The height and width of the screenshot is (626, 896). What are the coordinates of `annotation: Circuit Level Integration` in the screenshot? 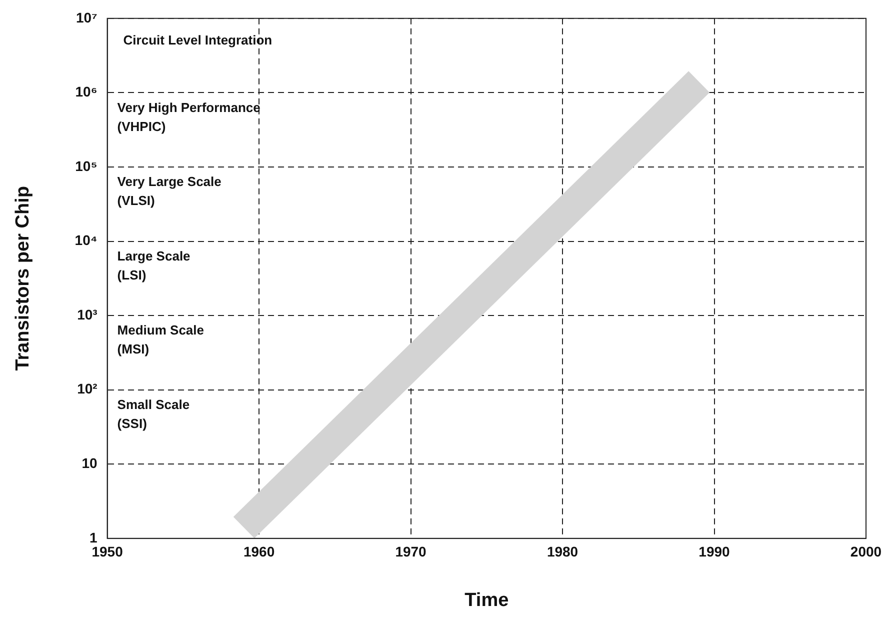 It's located at (197, 40).